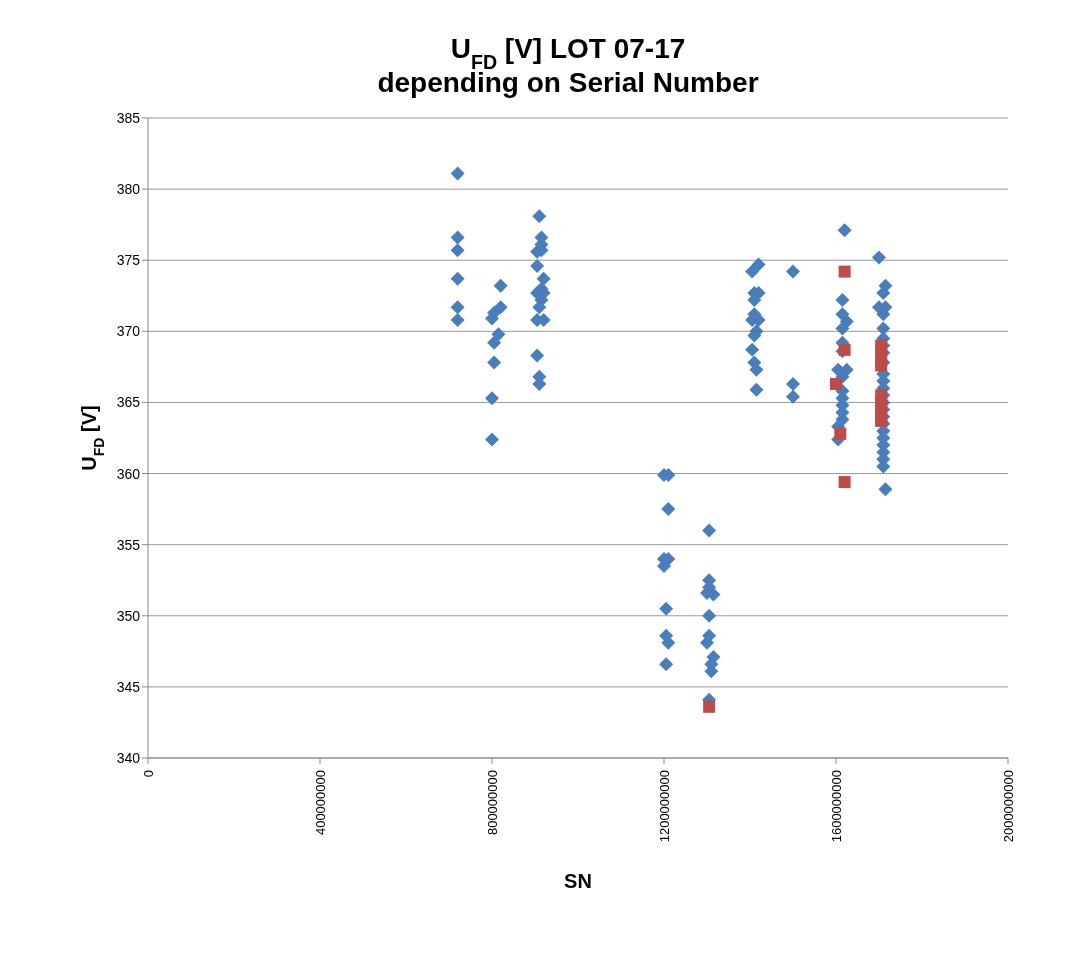 This screenshot has height=957, width=1069. Describe the element at coordinates (578, 881) in the screenshot. I see `x-axis-title: SN` at that location.